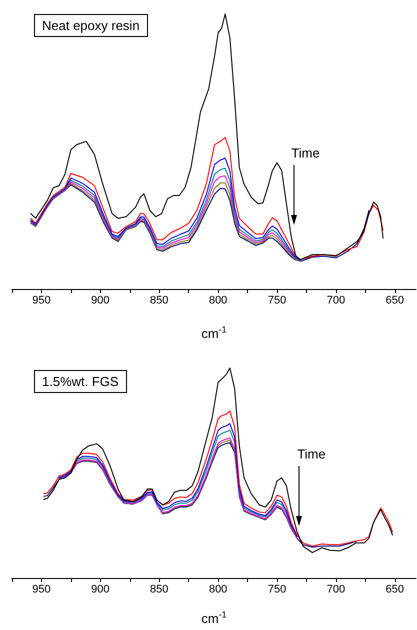 The image size is (417, 630). What do you see at coordinates (91, 25) in the screenshot?
I see `chart-title: Neat epoxy resin` at bounding box center [91, 25].